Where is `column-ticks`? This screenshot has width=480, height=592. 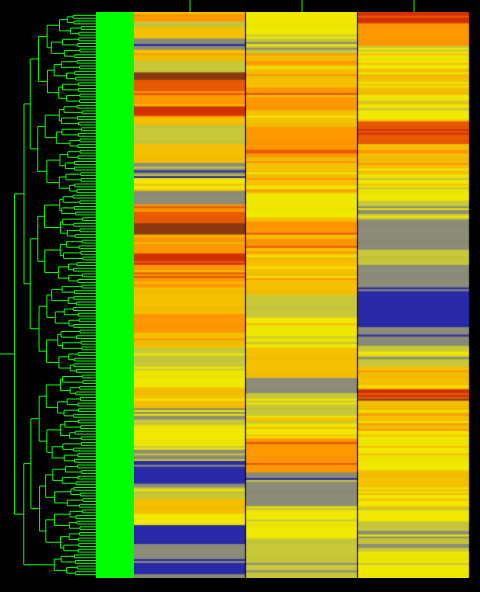
column-ticks is located at coordinates (302, 6).